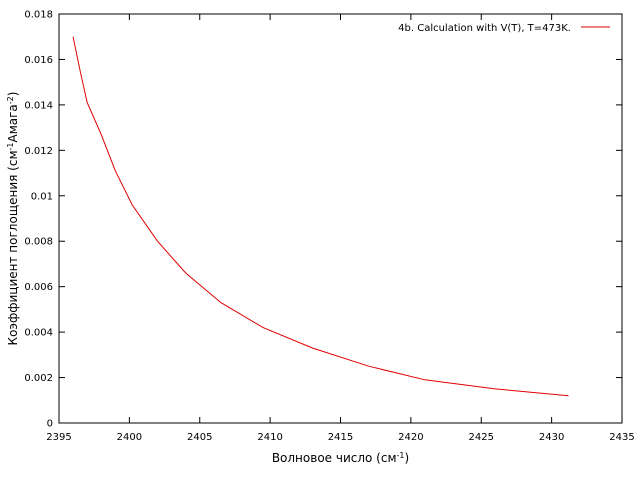 The image size is (640, 480). What do you see at coordinates (38, 287) in the screenshot?
I see `y-tick-label: 0.006` at bounding box center [38, 287].